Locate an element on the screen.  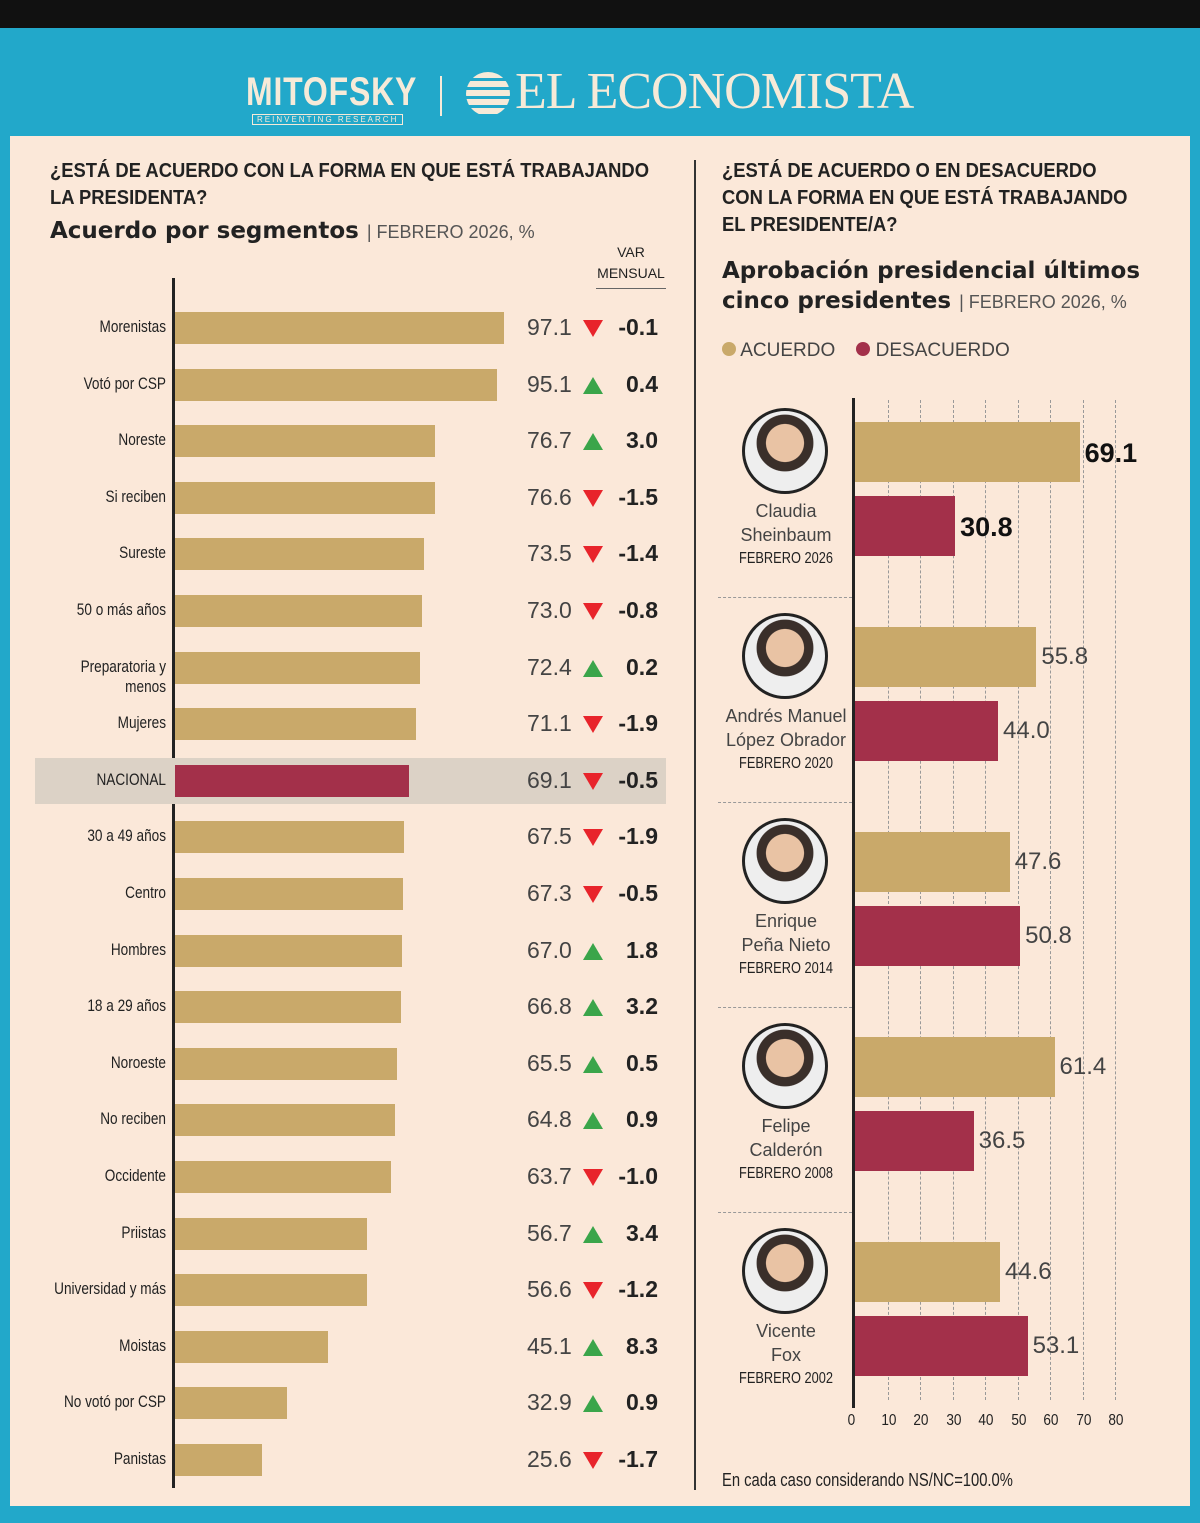
president-name: Felipe Calderón FEBRERO 2008 is located at coordinates (786, 1150).